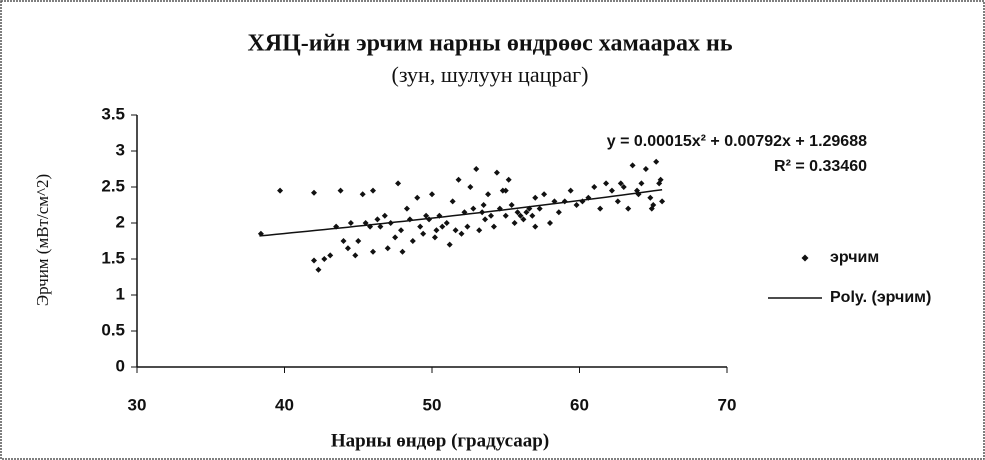 This screenshot has height=460, width=985. I want to click on legend-label: Poly. (эрчим), so click(880, 297).